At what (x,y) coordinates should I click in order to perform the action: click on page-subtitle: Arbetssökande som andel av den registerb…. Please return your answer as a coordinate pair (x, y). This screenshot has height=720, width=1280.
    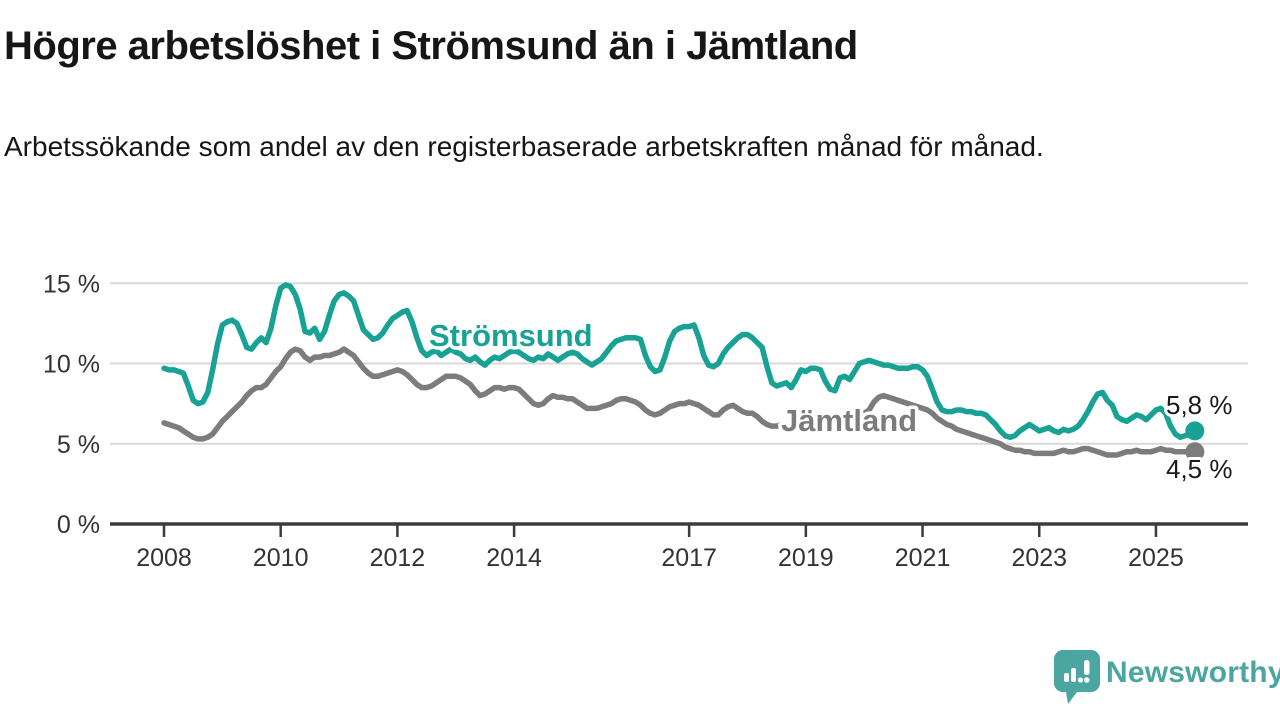
    Looking at the image, I should click on (524, 146).